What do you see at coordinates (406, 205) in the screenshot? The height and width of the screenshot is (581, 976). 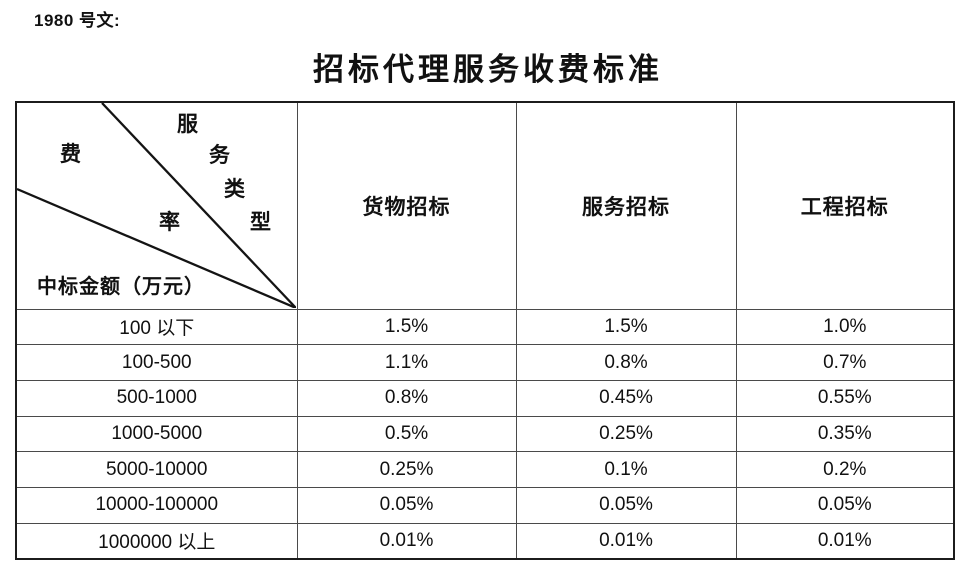 I see `column-header-goods-bidding: 货物招标` at bounding box center [406, 205].